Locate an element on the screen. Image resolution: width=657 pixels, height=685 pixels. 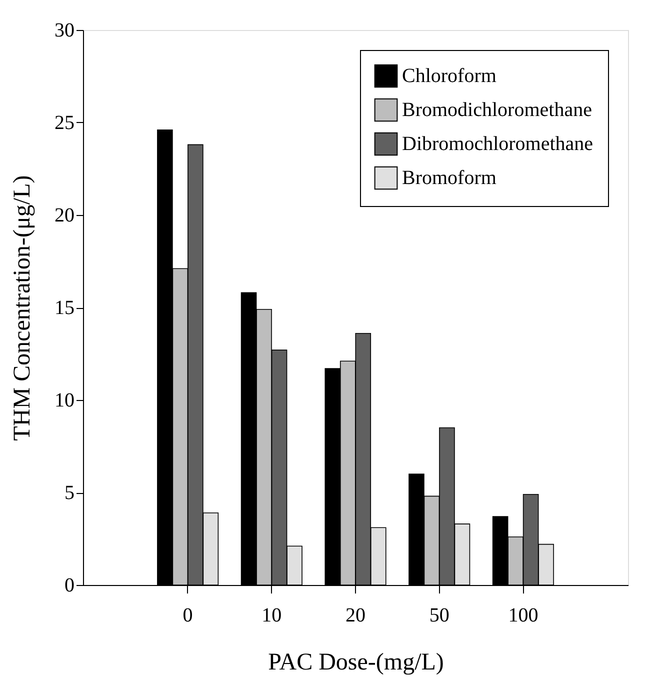
y-tick-label: 30 is located at coordinates (64, 31).